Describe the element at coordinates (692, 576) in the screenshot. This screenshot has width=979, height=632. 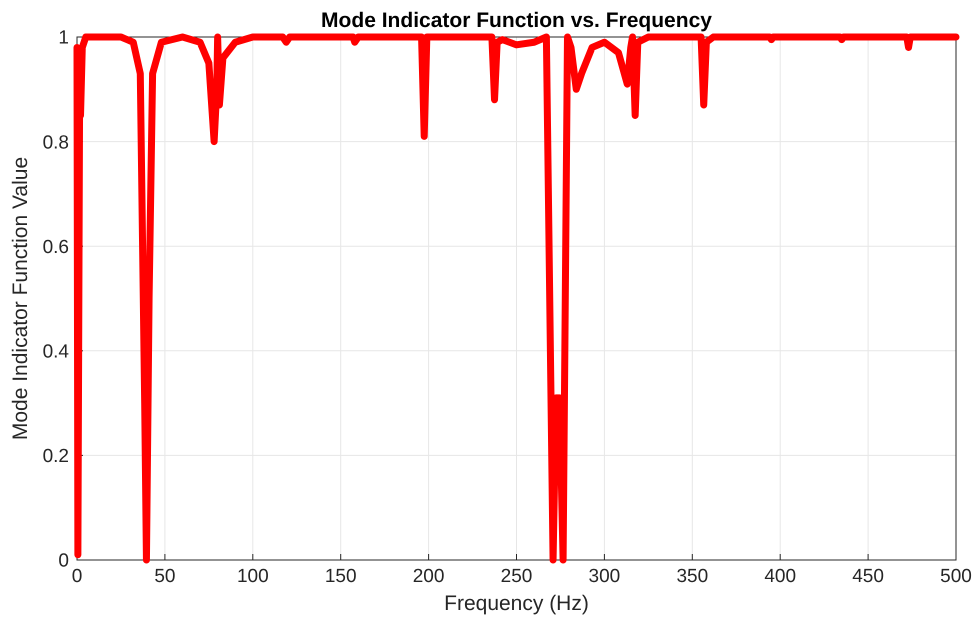
I see `x-tick-label: 350` at that location.